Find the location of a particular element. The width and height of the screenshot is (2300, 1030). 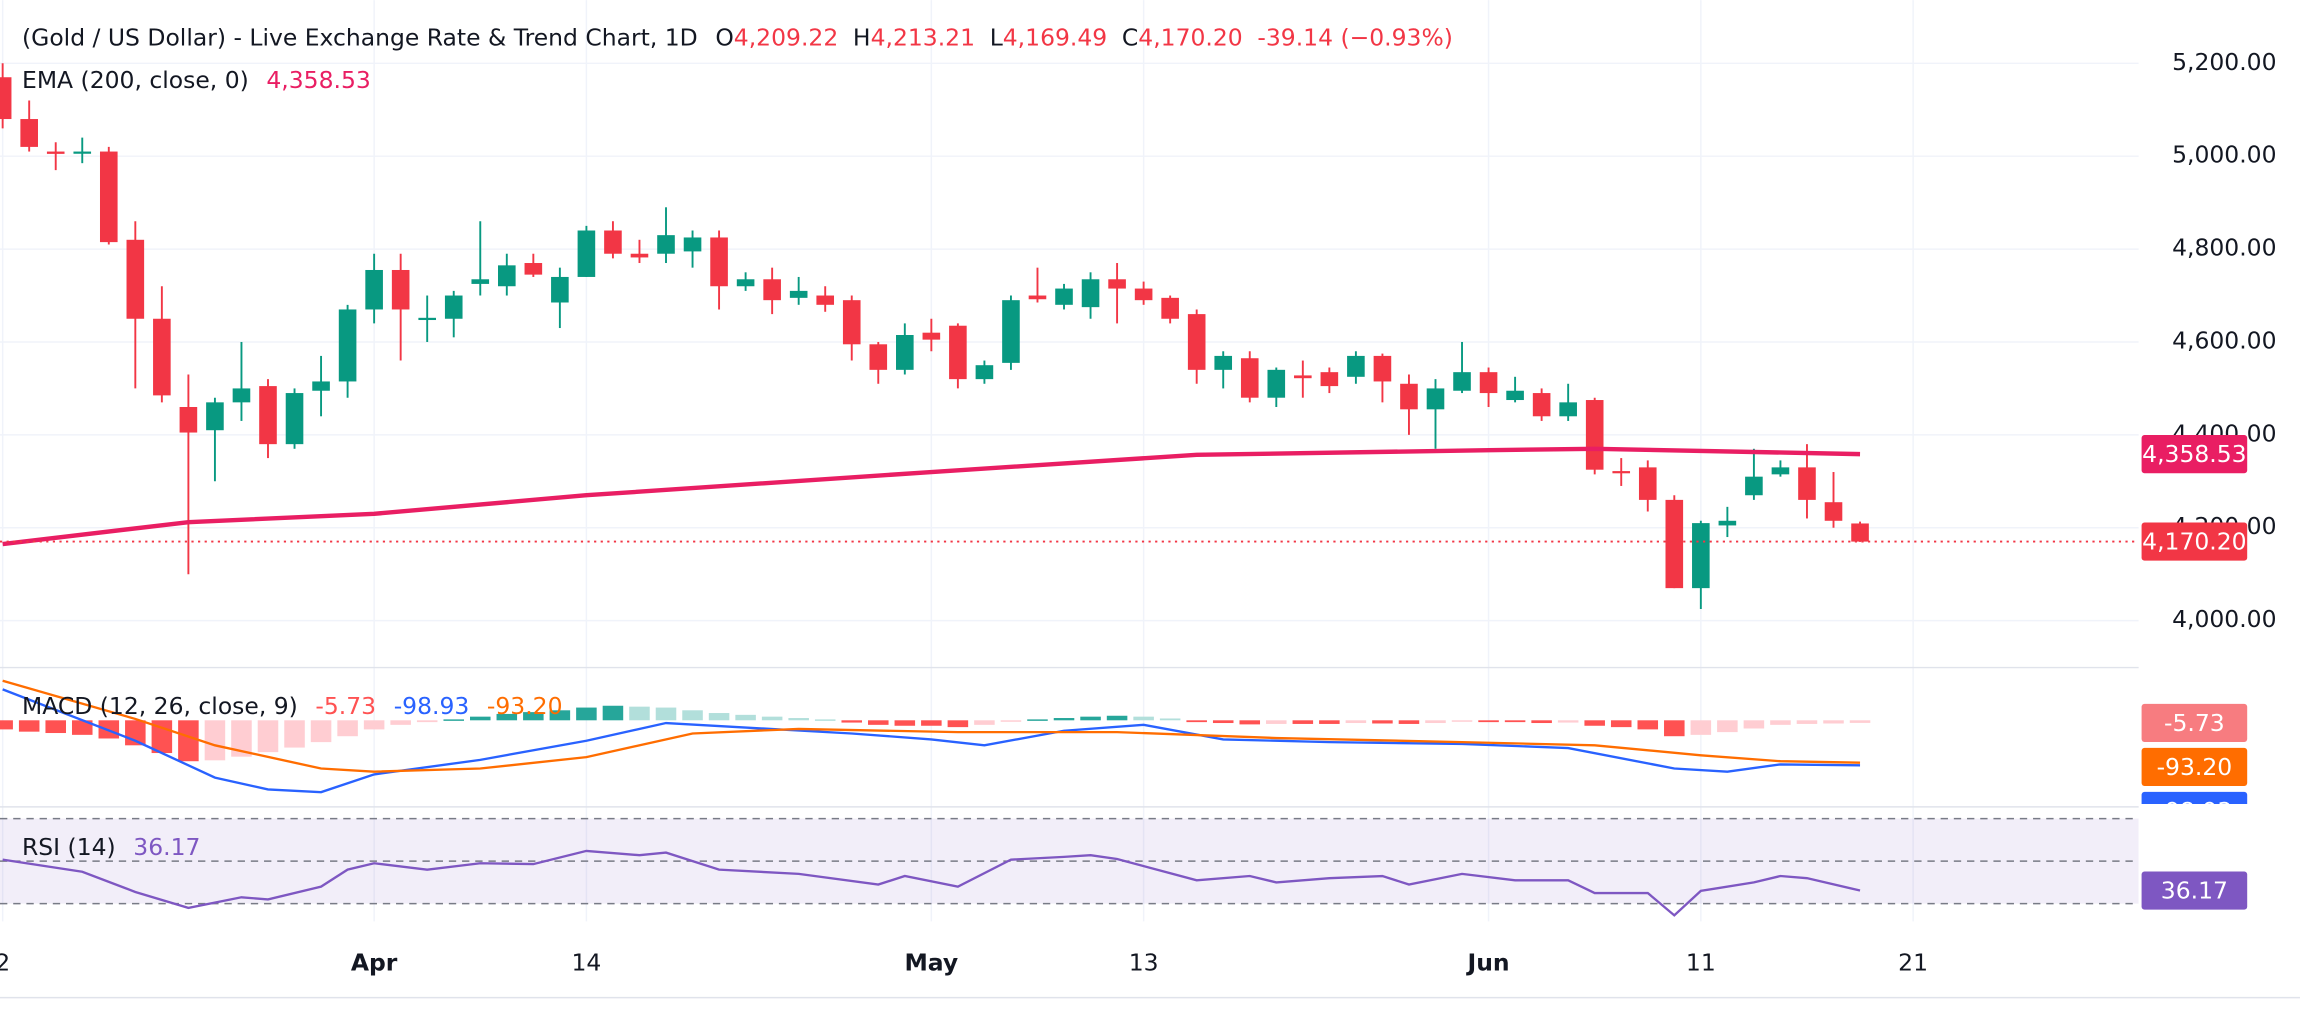

legend-value: -98.93 is located at coordinates (432, 706).